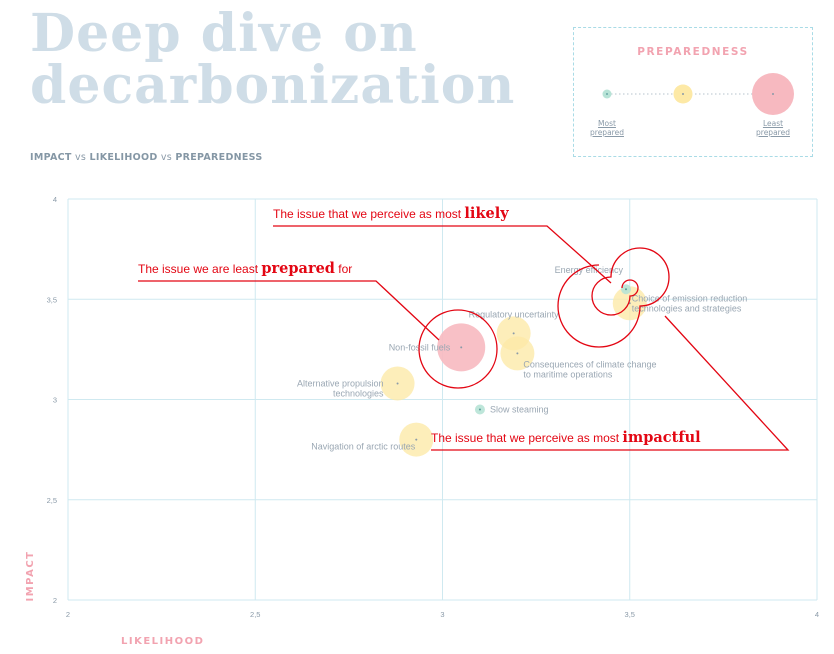 Image resolution: width=834 pixels, height=654 pixels. I want to click on legend-title: PREPAREDNESS, so click(693, 52).